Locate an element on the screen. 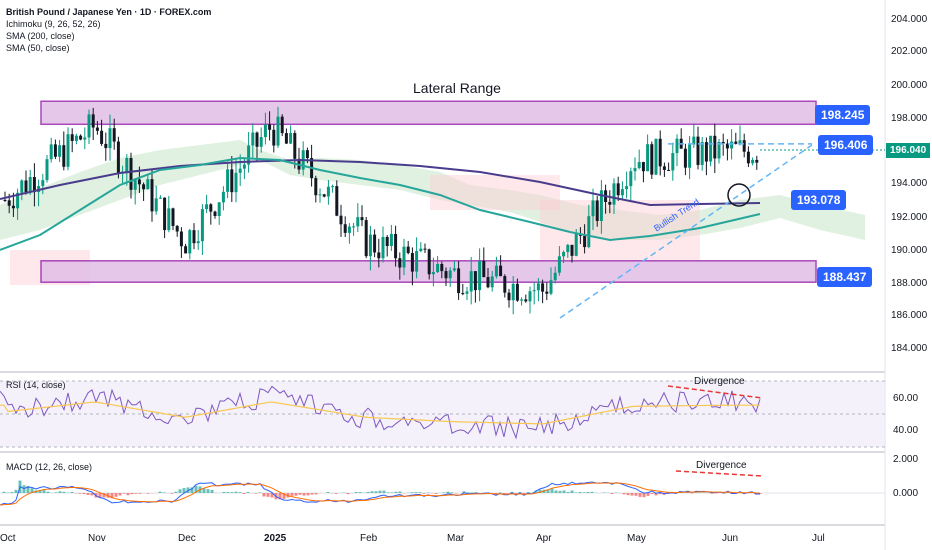  rsi-line is located at coordinates (380, 412).